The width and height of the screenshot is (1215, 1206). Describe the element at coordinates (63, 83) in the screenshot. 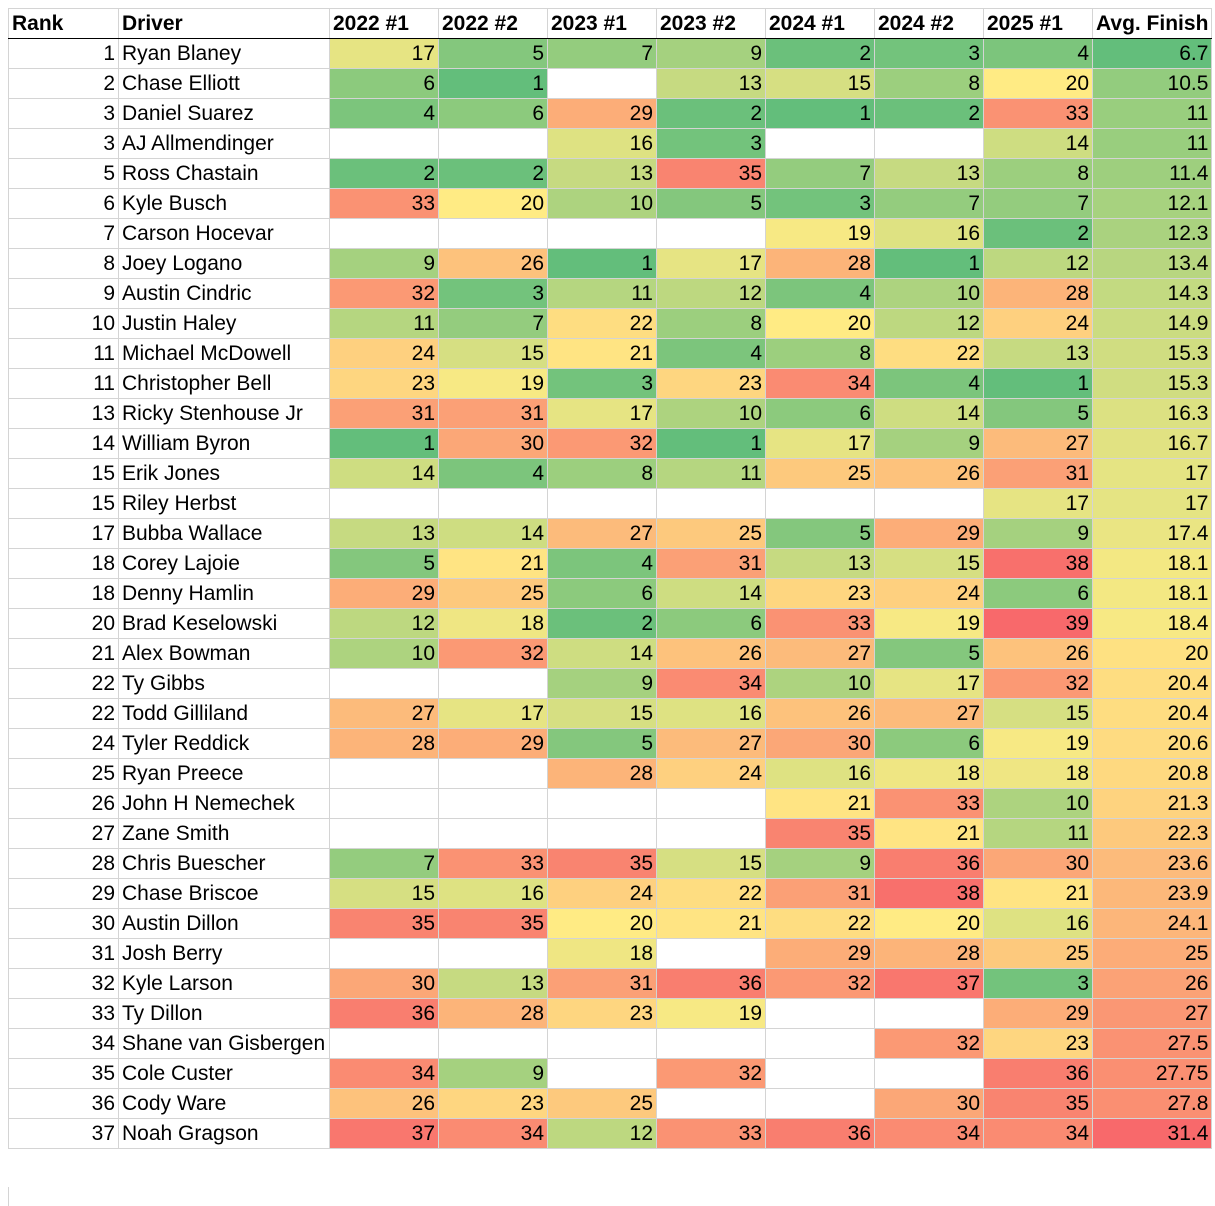

I see `rank-cell: 2` at that location.